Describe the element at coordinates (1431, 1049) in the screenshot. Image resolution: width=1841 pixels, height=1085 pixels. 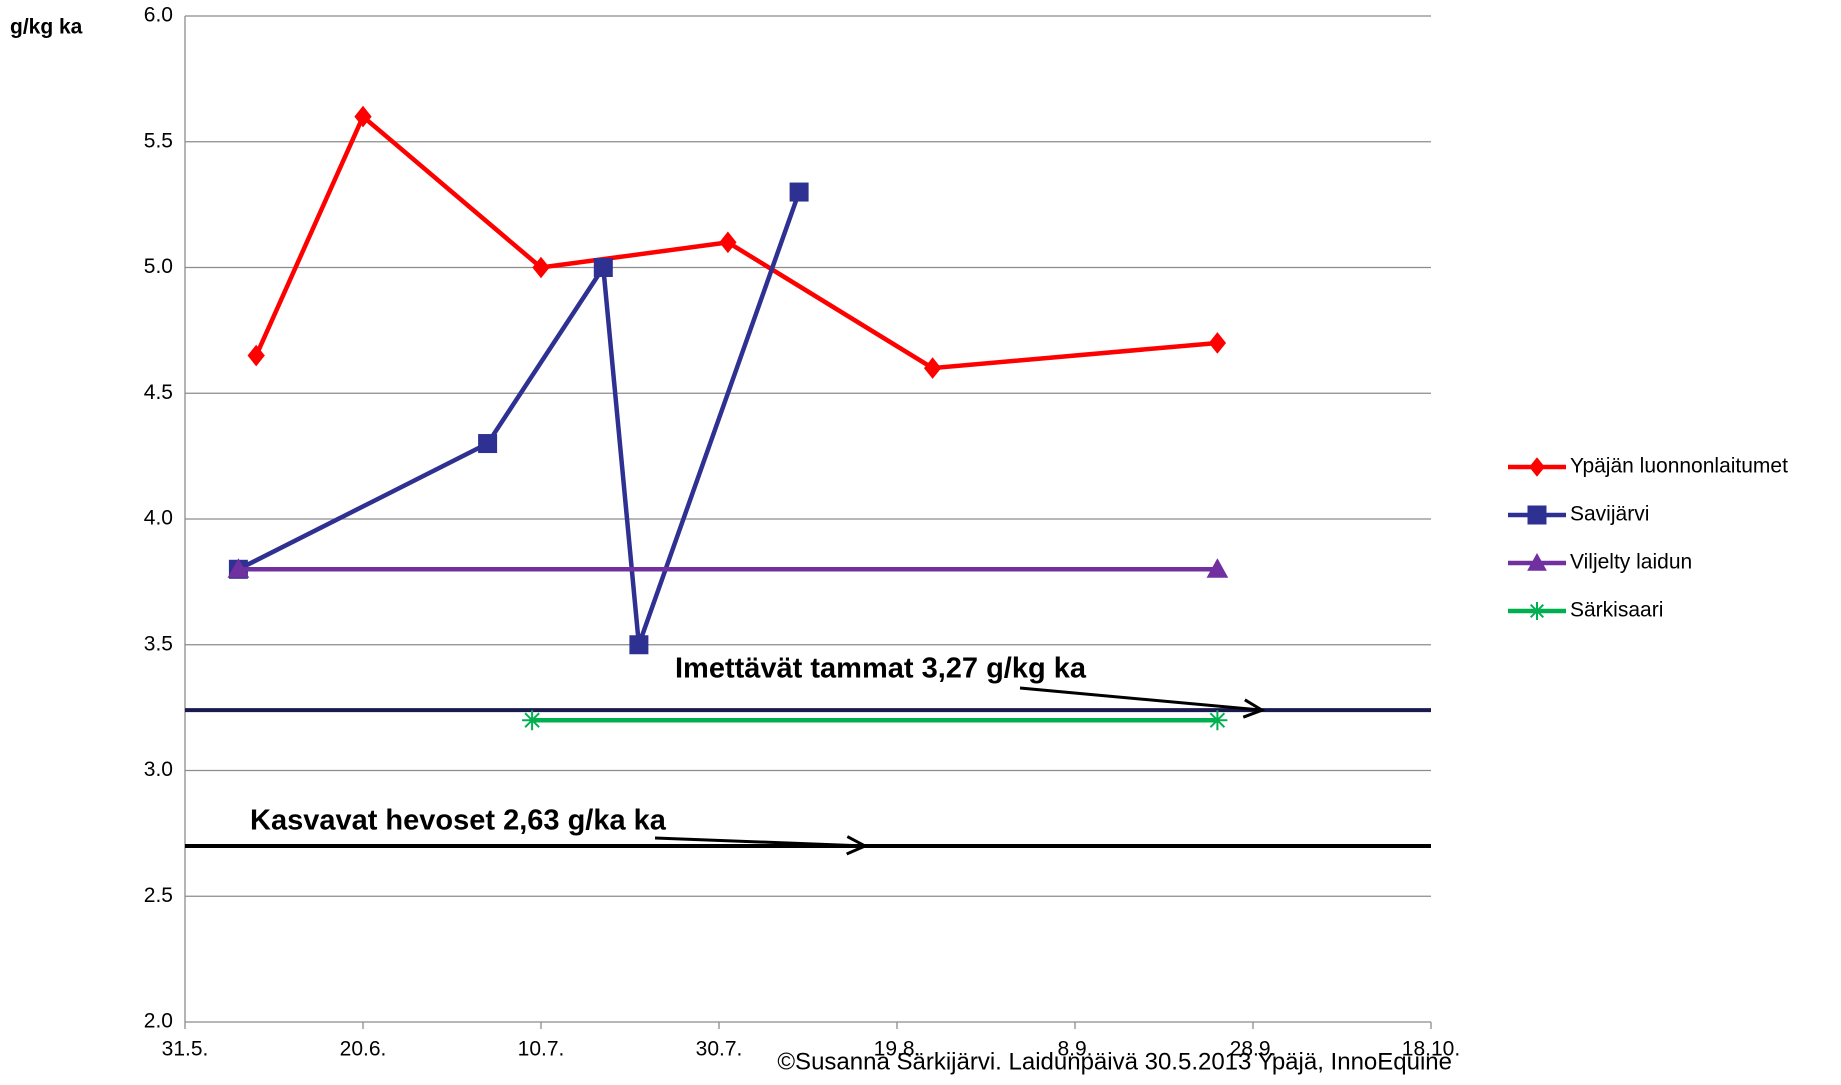
I see `x-tick-label: 18.10.` at that location.